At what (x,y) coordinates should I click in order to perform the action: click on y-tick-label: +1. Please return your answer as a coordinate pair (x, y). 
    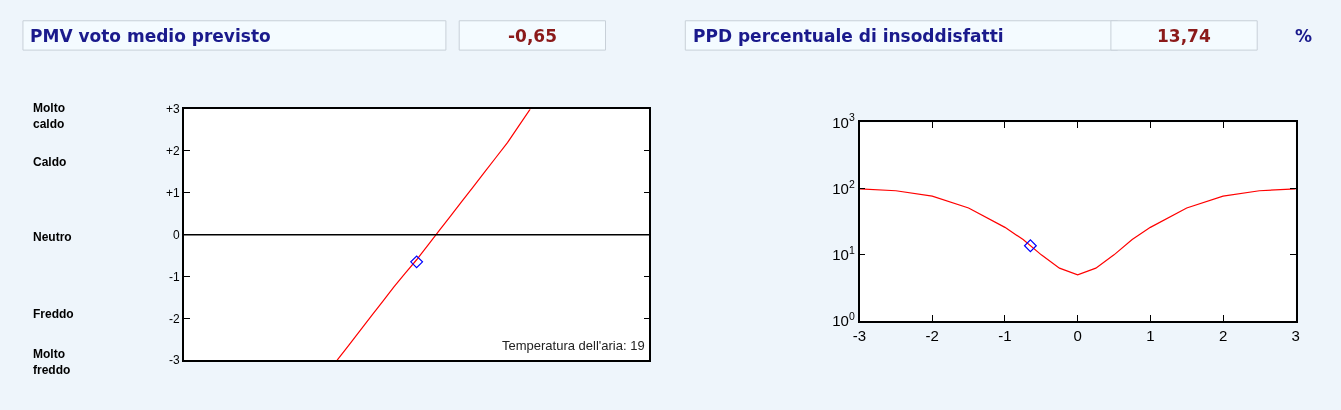
    Looking at the image, I should click on (173, 193).